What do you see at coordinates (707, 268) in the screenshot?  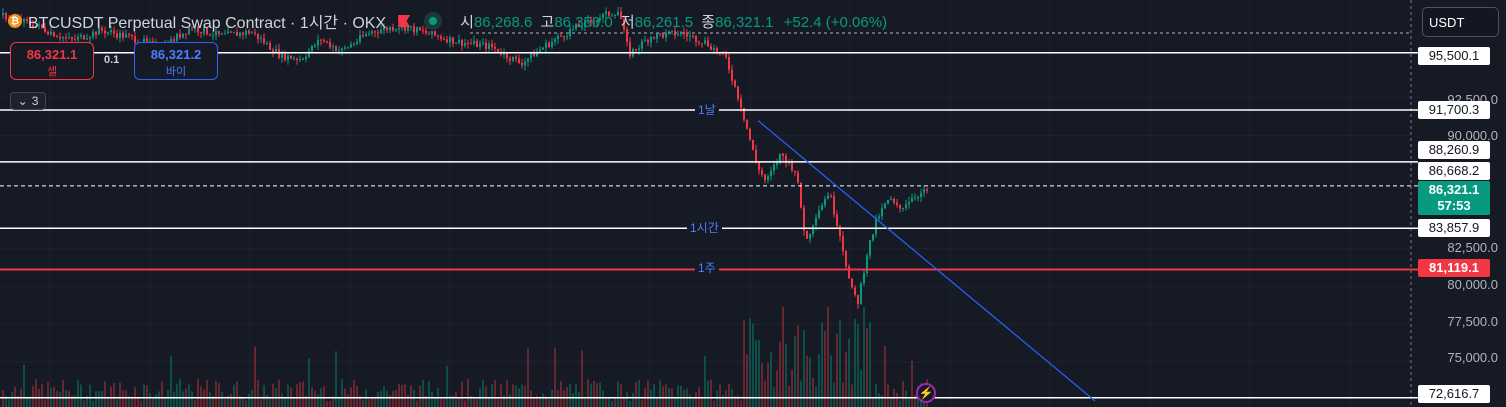 I see `line-tag-week: 1주` at bounding box center [707, 268].